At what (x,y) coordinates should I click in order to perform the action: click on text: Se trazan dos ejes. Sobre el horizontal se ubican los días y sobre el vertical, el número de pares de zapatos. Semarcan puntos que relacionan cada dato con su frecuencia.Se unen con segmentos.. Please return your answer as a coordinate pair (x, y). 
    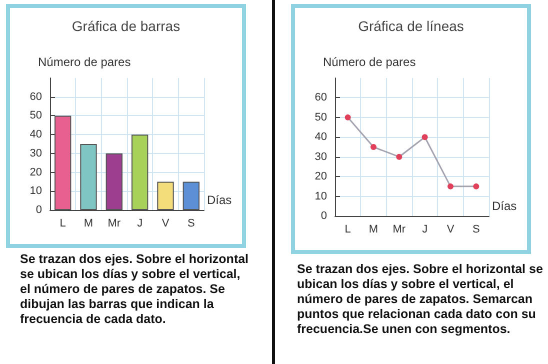
    Looking at the image, I should click on (420, 299).